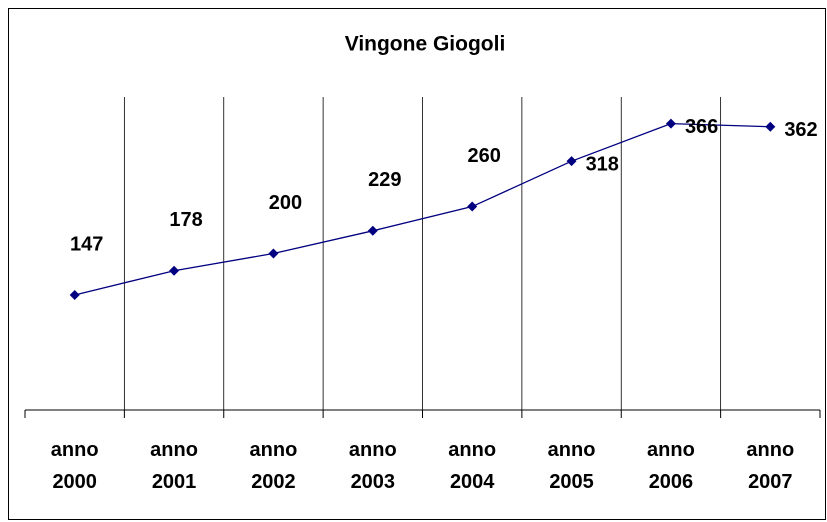  Describe the element at coordinates (800, 130) in the screenshot. I see `data-label: 362` at that location.